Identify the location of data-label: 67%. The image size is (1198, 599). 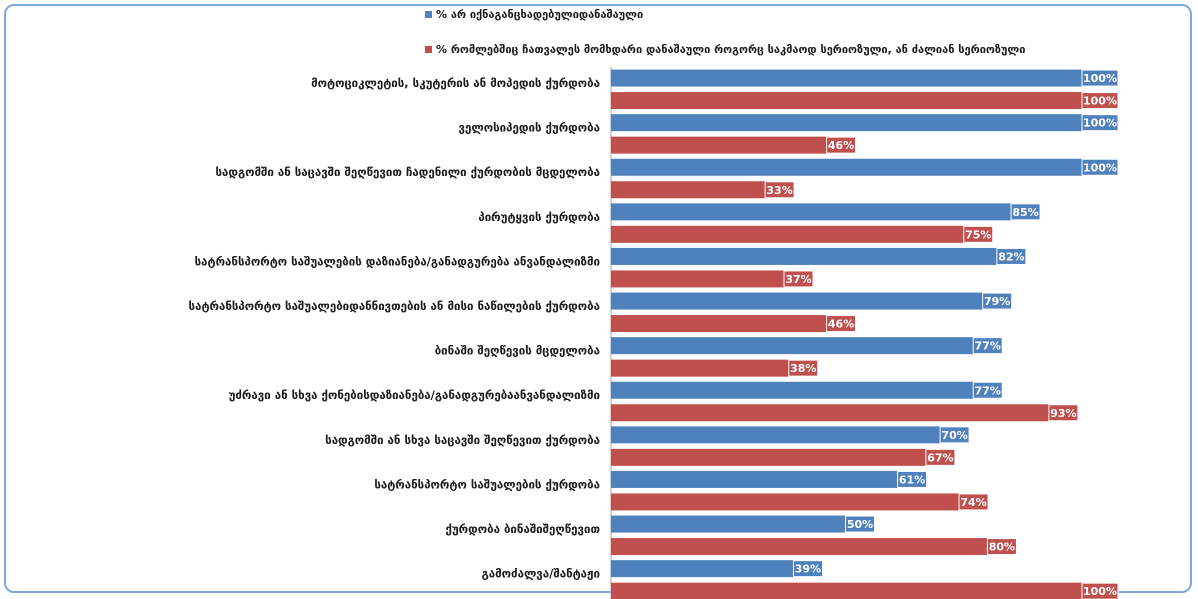
(940, 457).